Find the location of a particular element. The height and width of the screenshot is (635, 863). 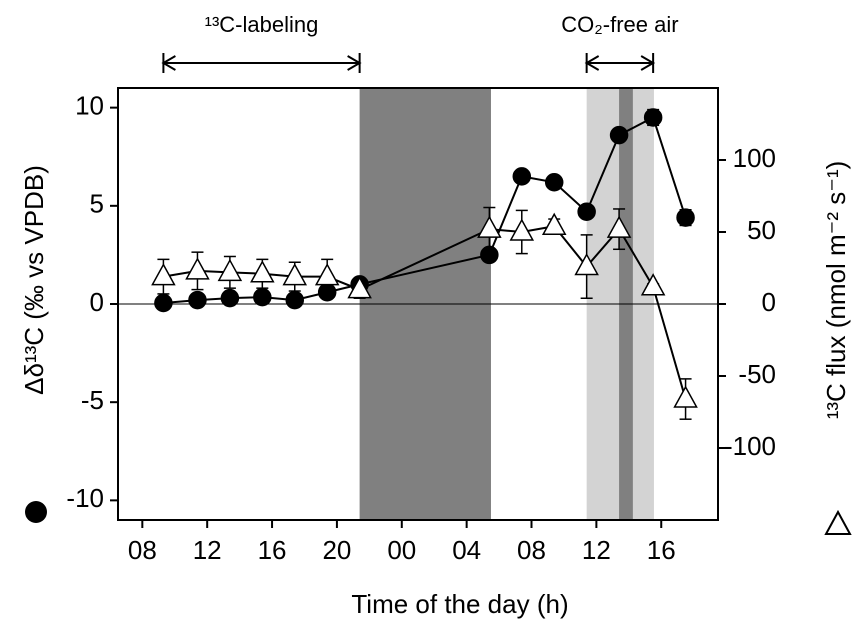

x-tick-label: 04 is located at coordinates (466, 550).